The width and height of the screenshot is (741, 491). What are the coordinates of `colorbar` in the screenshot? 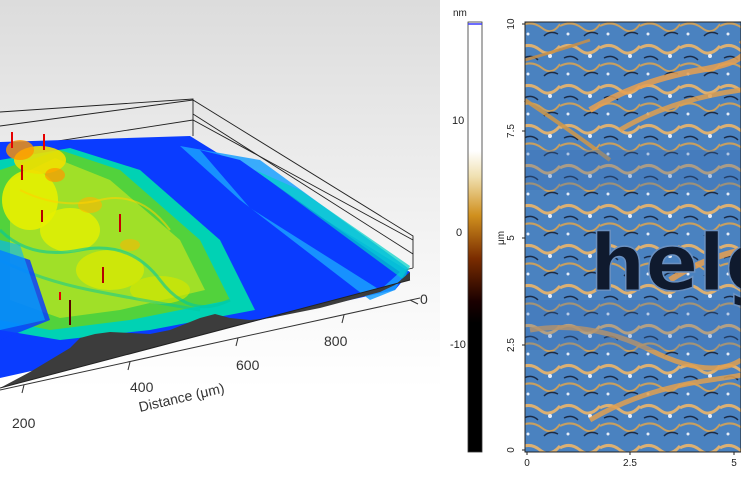 It's located at (475, 237).